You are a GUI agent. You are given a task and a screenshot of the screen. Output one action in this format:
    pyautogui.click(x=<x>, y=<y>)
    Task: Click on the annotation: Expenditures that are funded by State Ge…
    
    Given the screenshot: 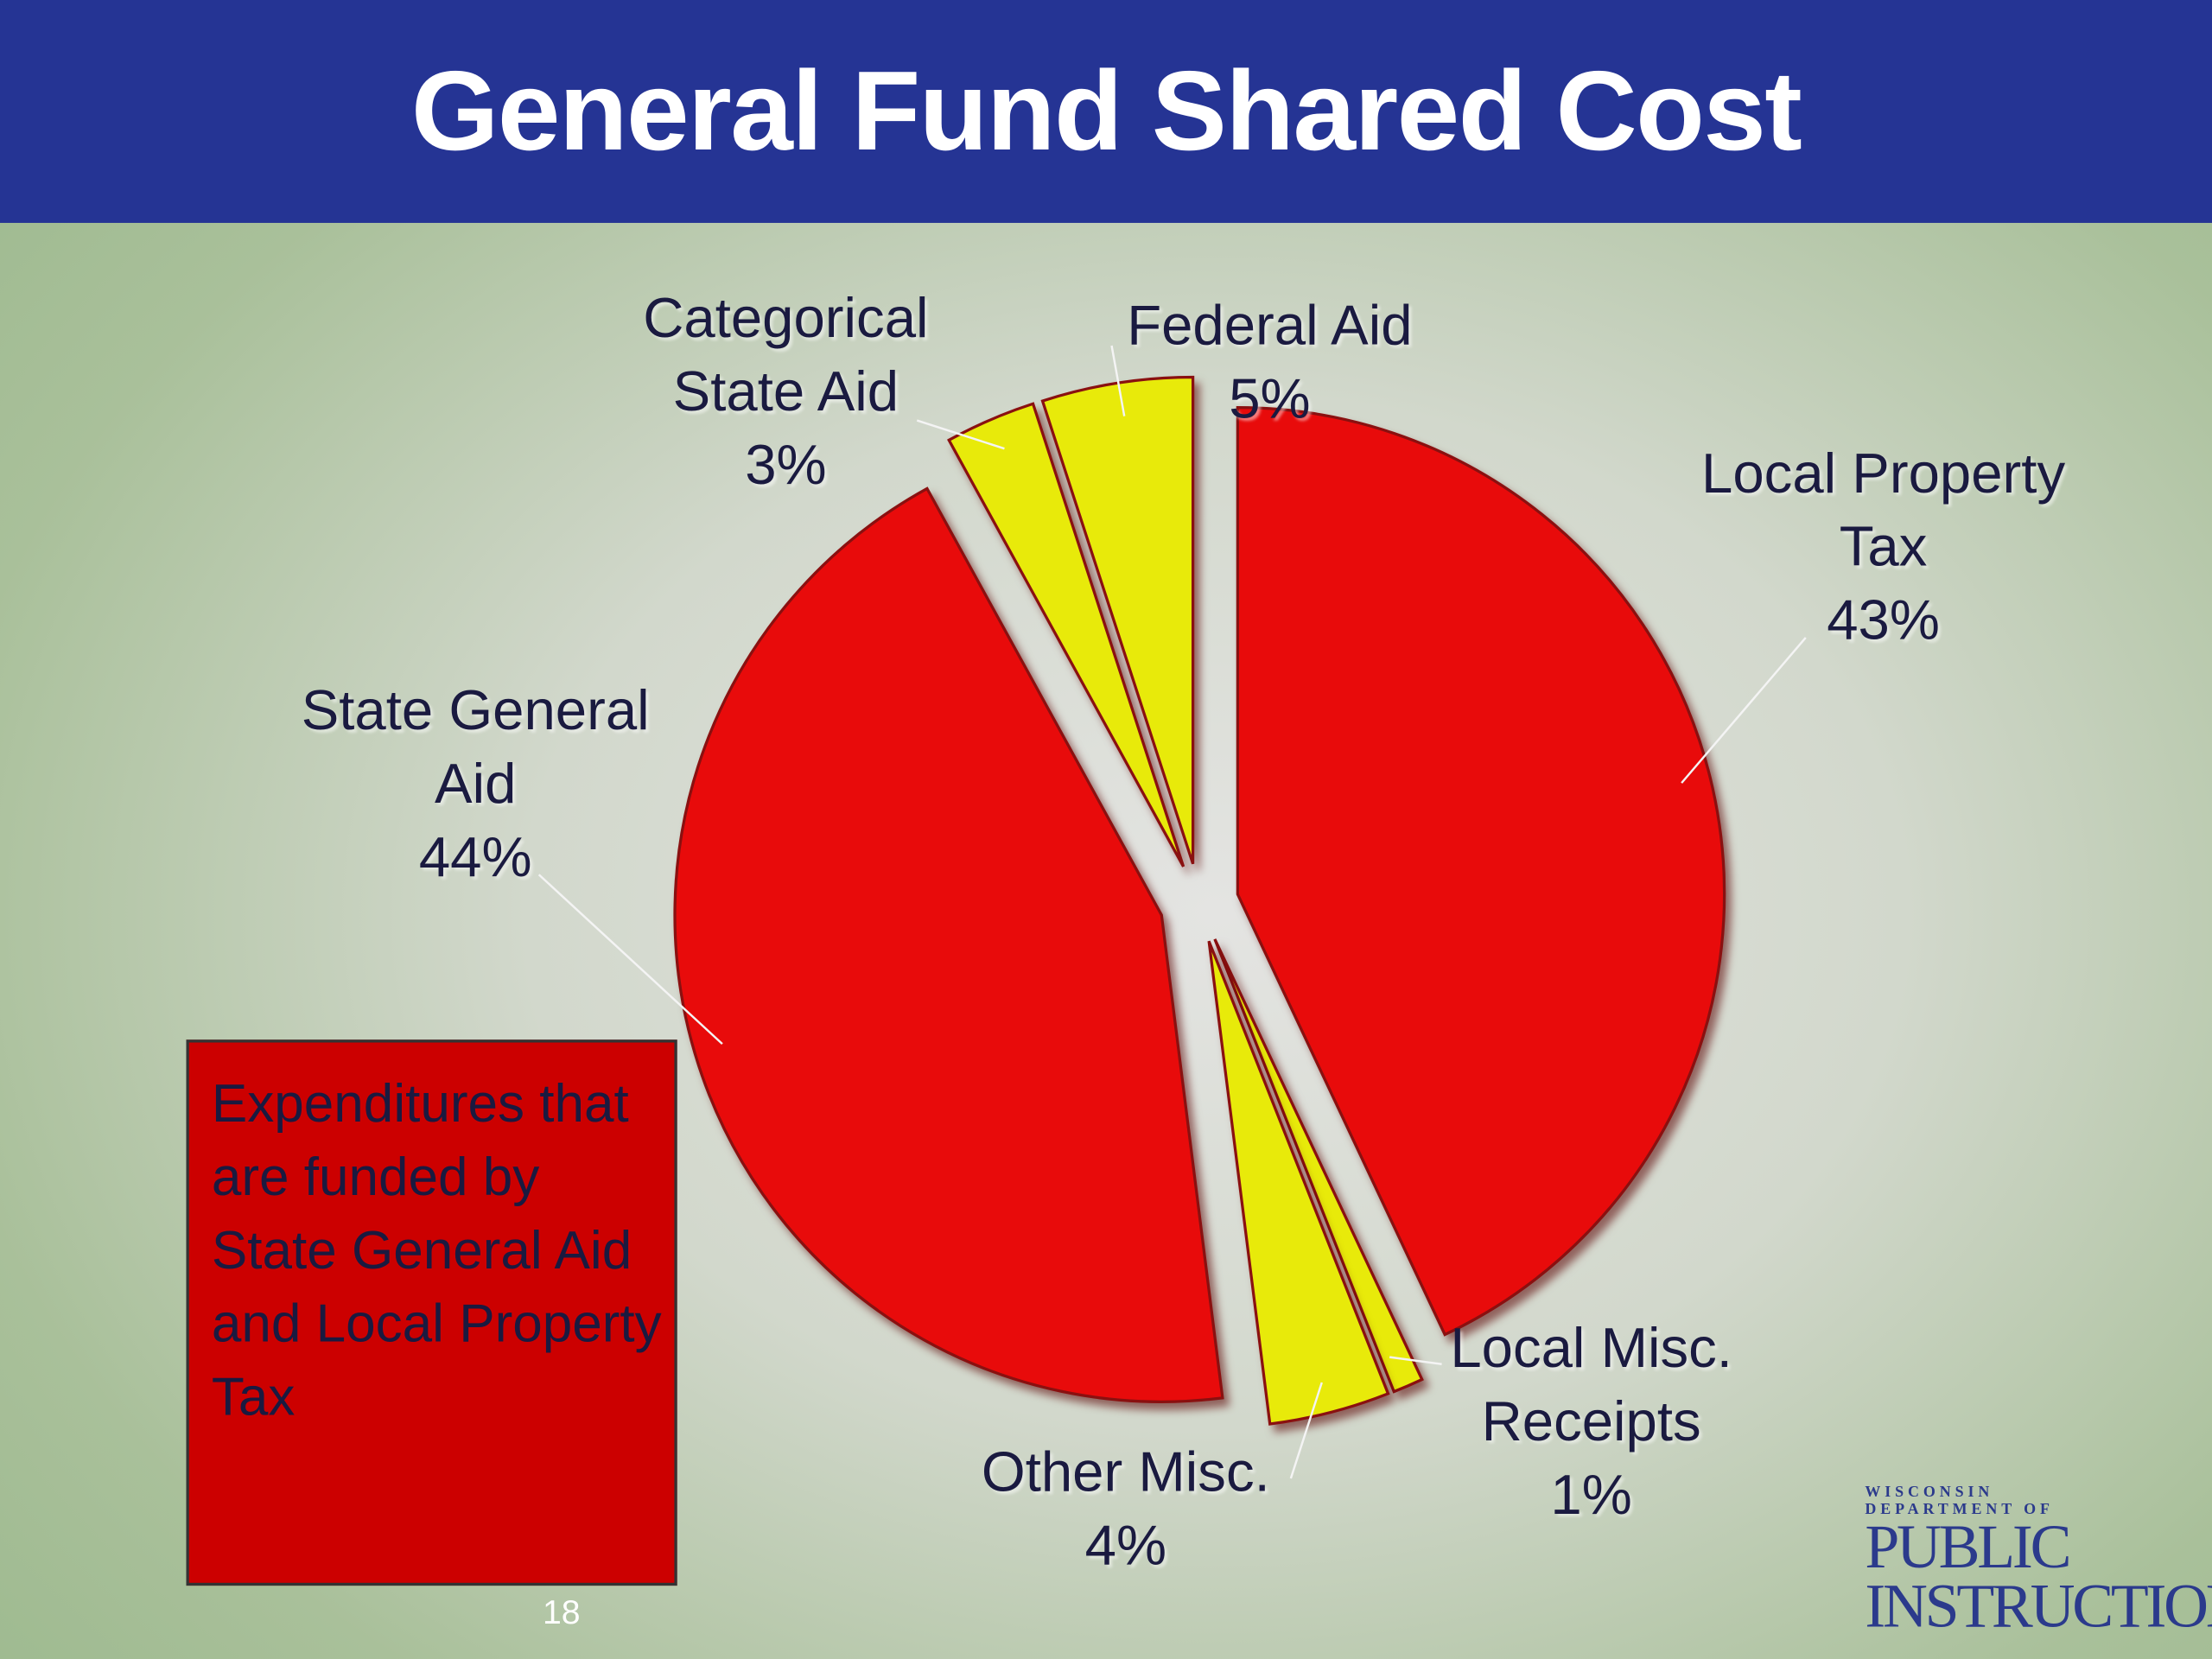 What is the action you would take?
    pyautogui.click(x=431, y=1312)
    